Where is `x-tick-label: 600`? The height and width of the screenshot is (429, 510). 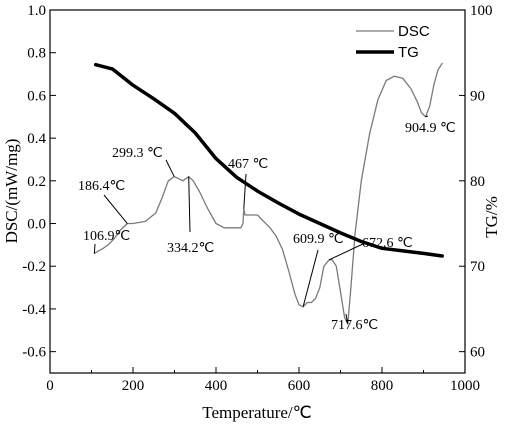
x-tick-label: 600 is located at coordinates (299, 386).